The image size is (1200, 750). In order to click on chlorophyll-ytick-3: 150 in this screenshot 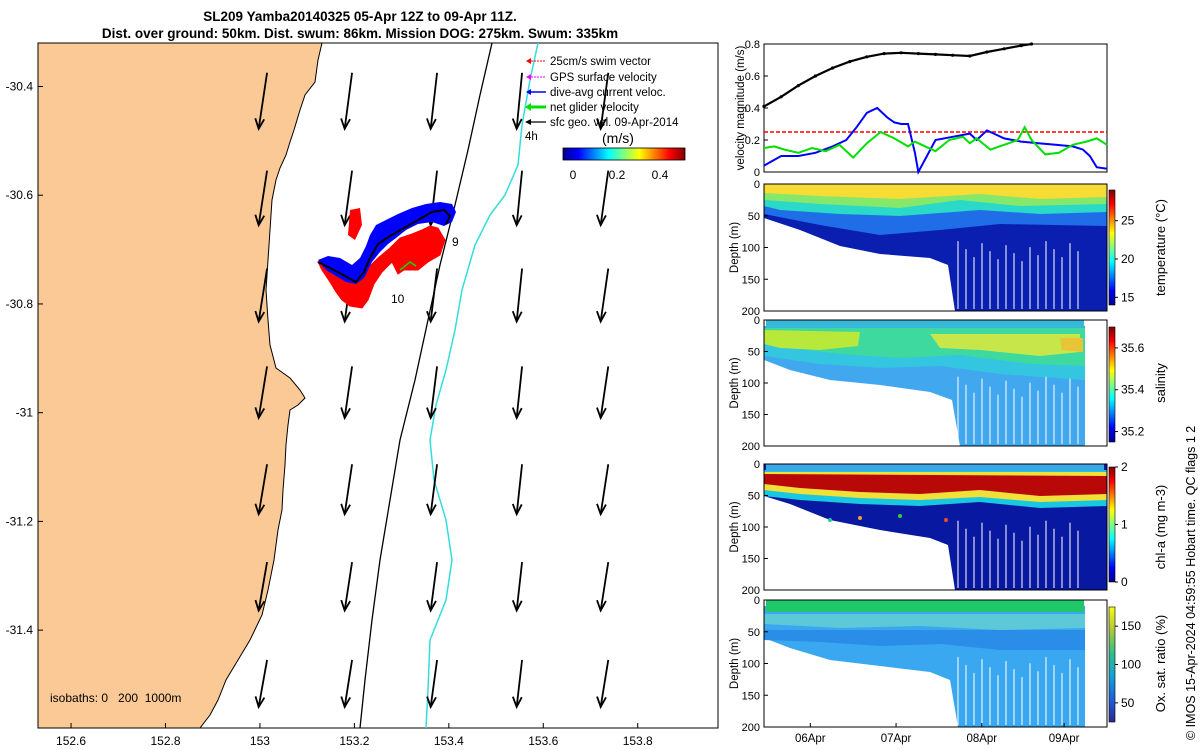, I will do `click(751, 560)`.